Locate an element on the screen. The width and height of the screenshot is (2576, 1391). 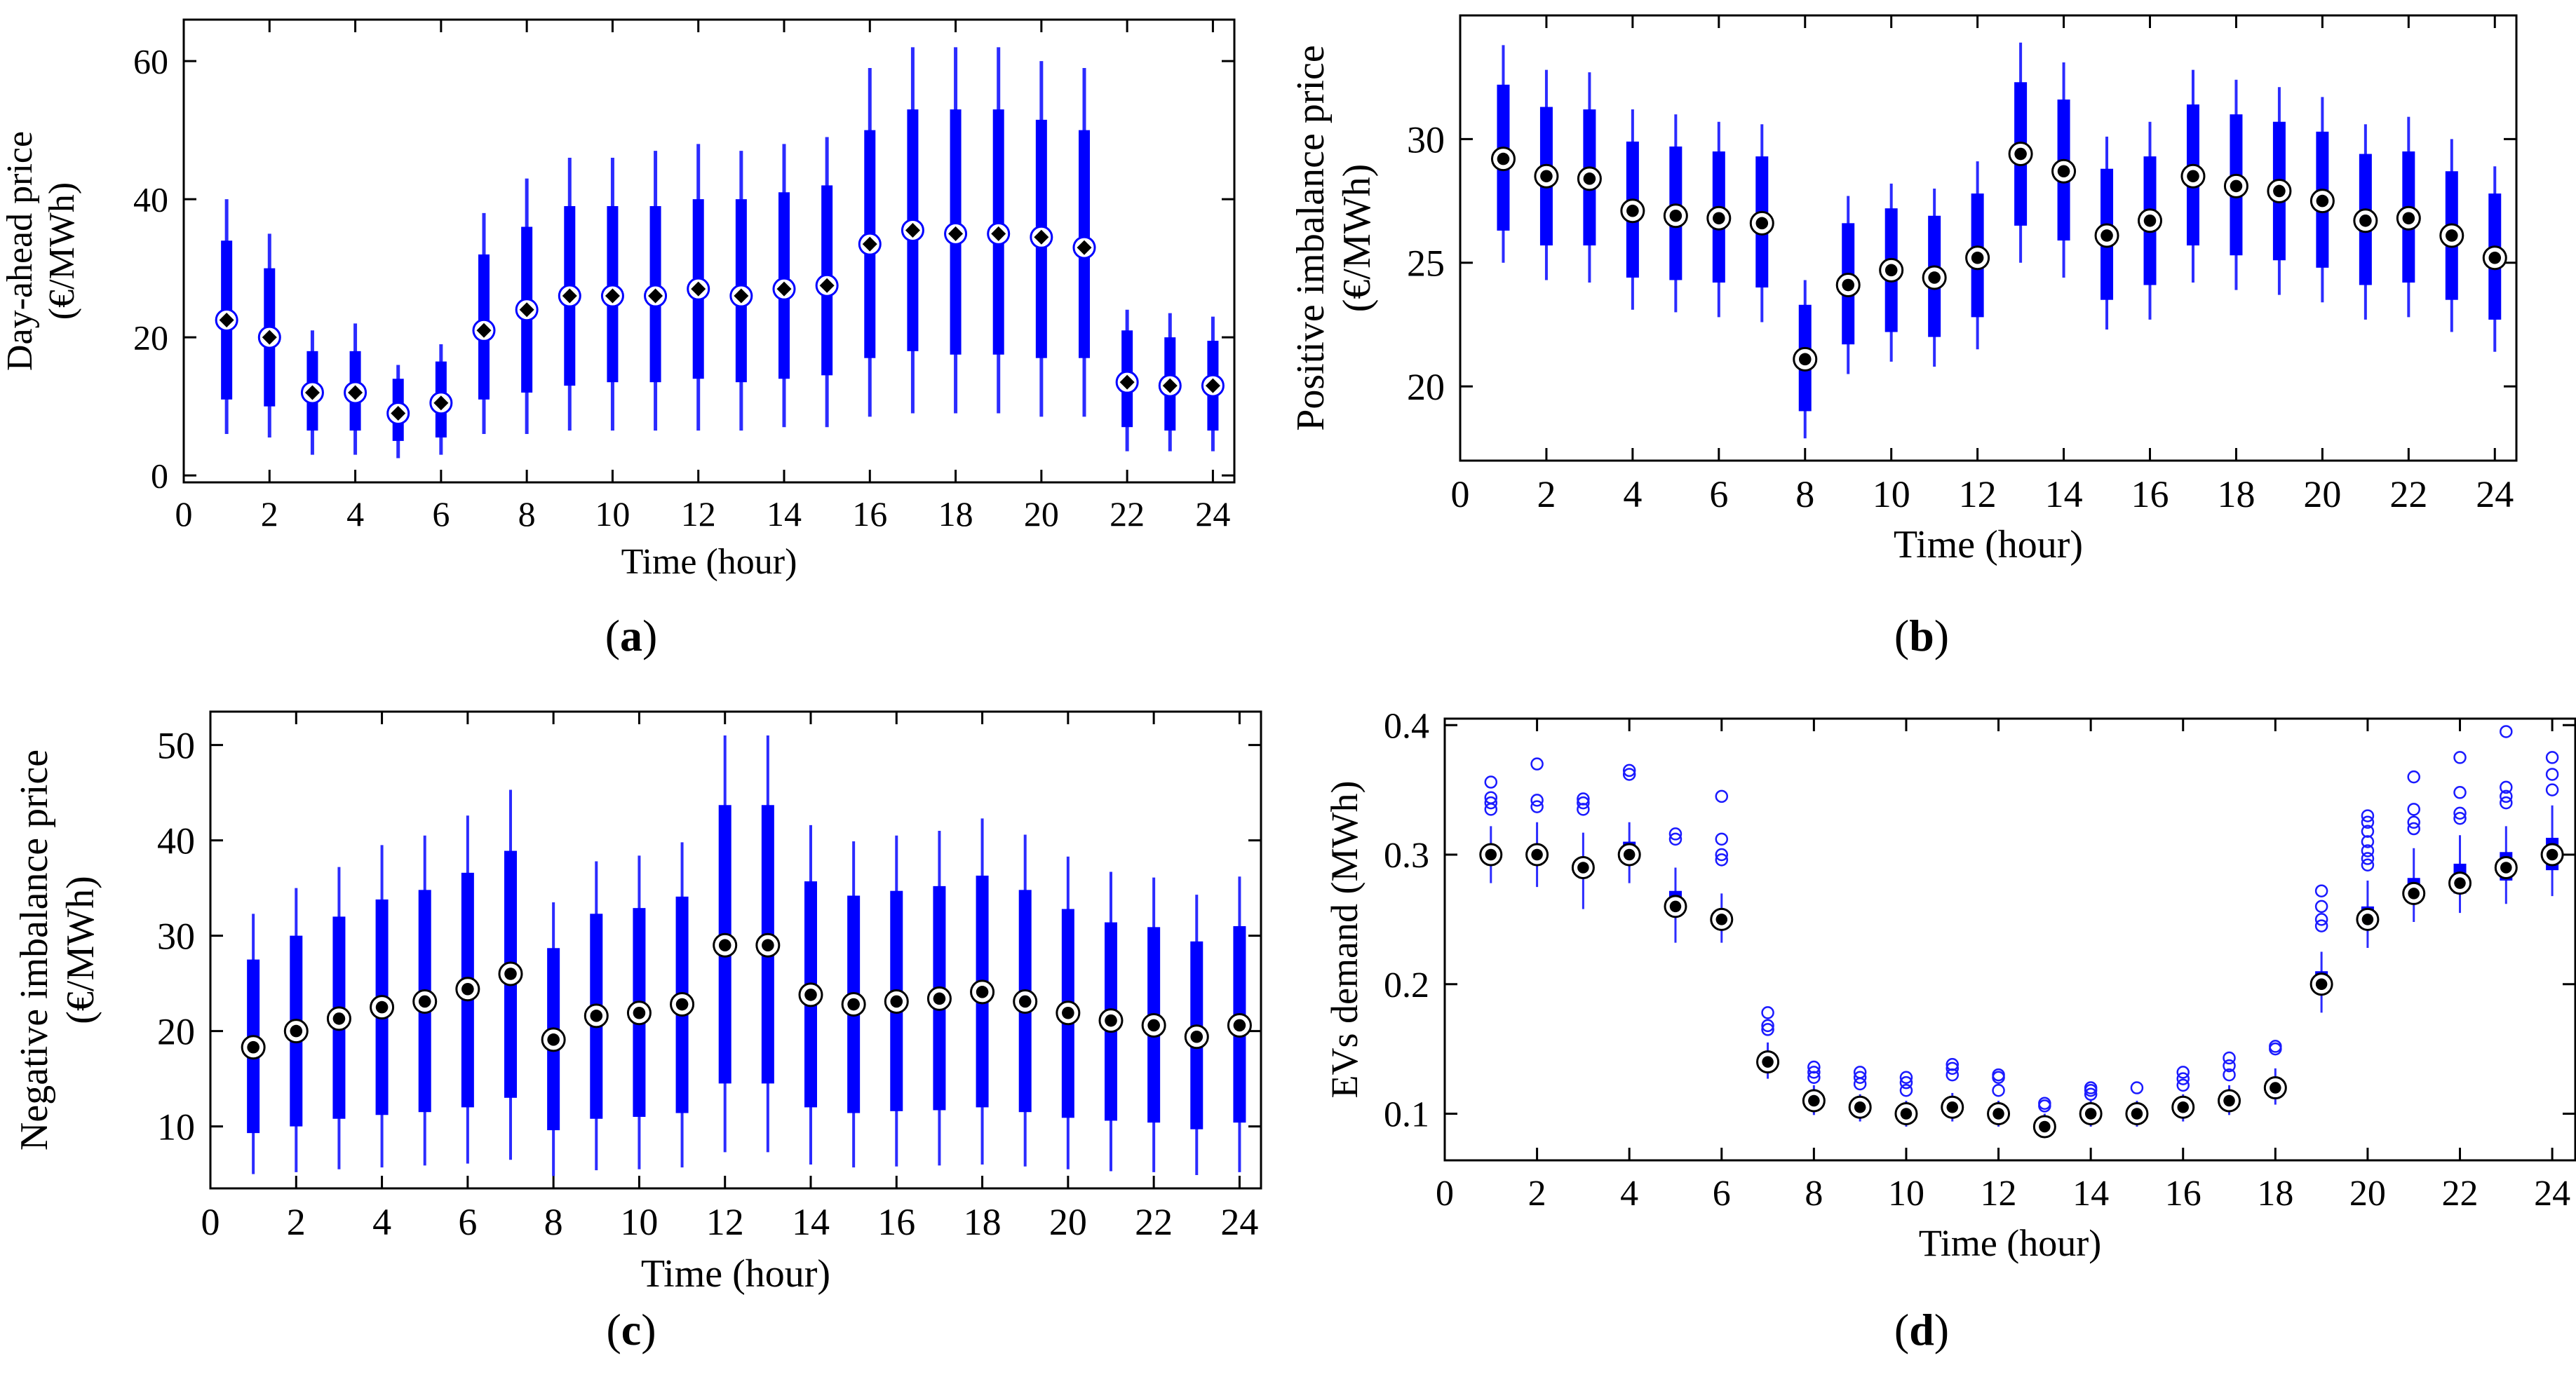
y-axis-label: Negative imbalance price is located at coordinates (34, 950).